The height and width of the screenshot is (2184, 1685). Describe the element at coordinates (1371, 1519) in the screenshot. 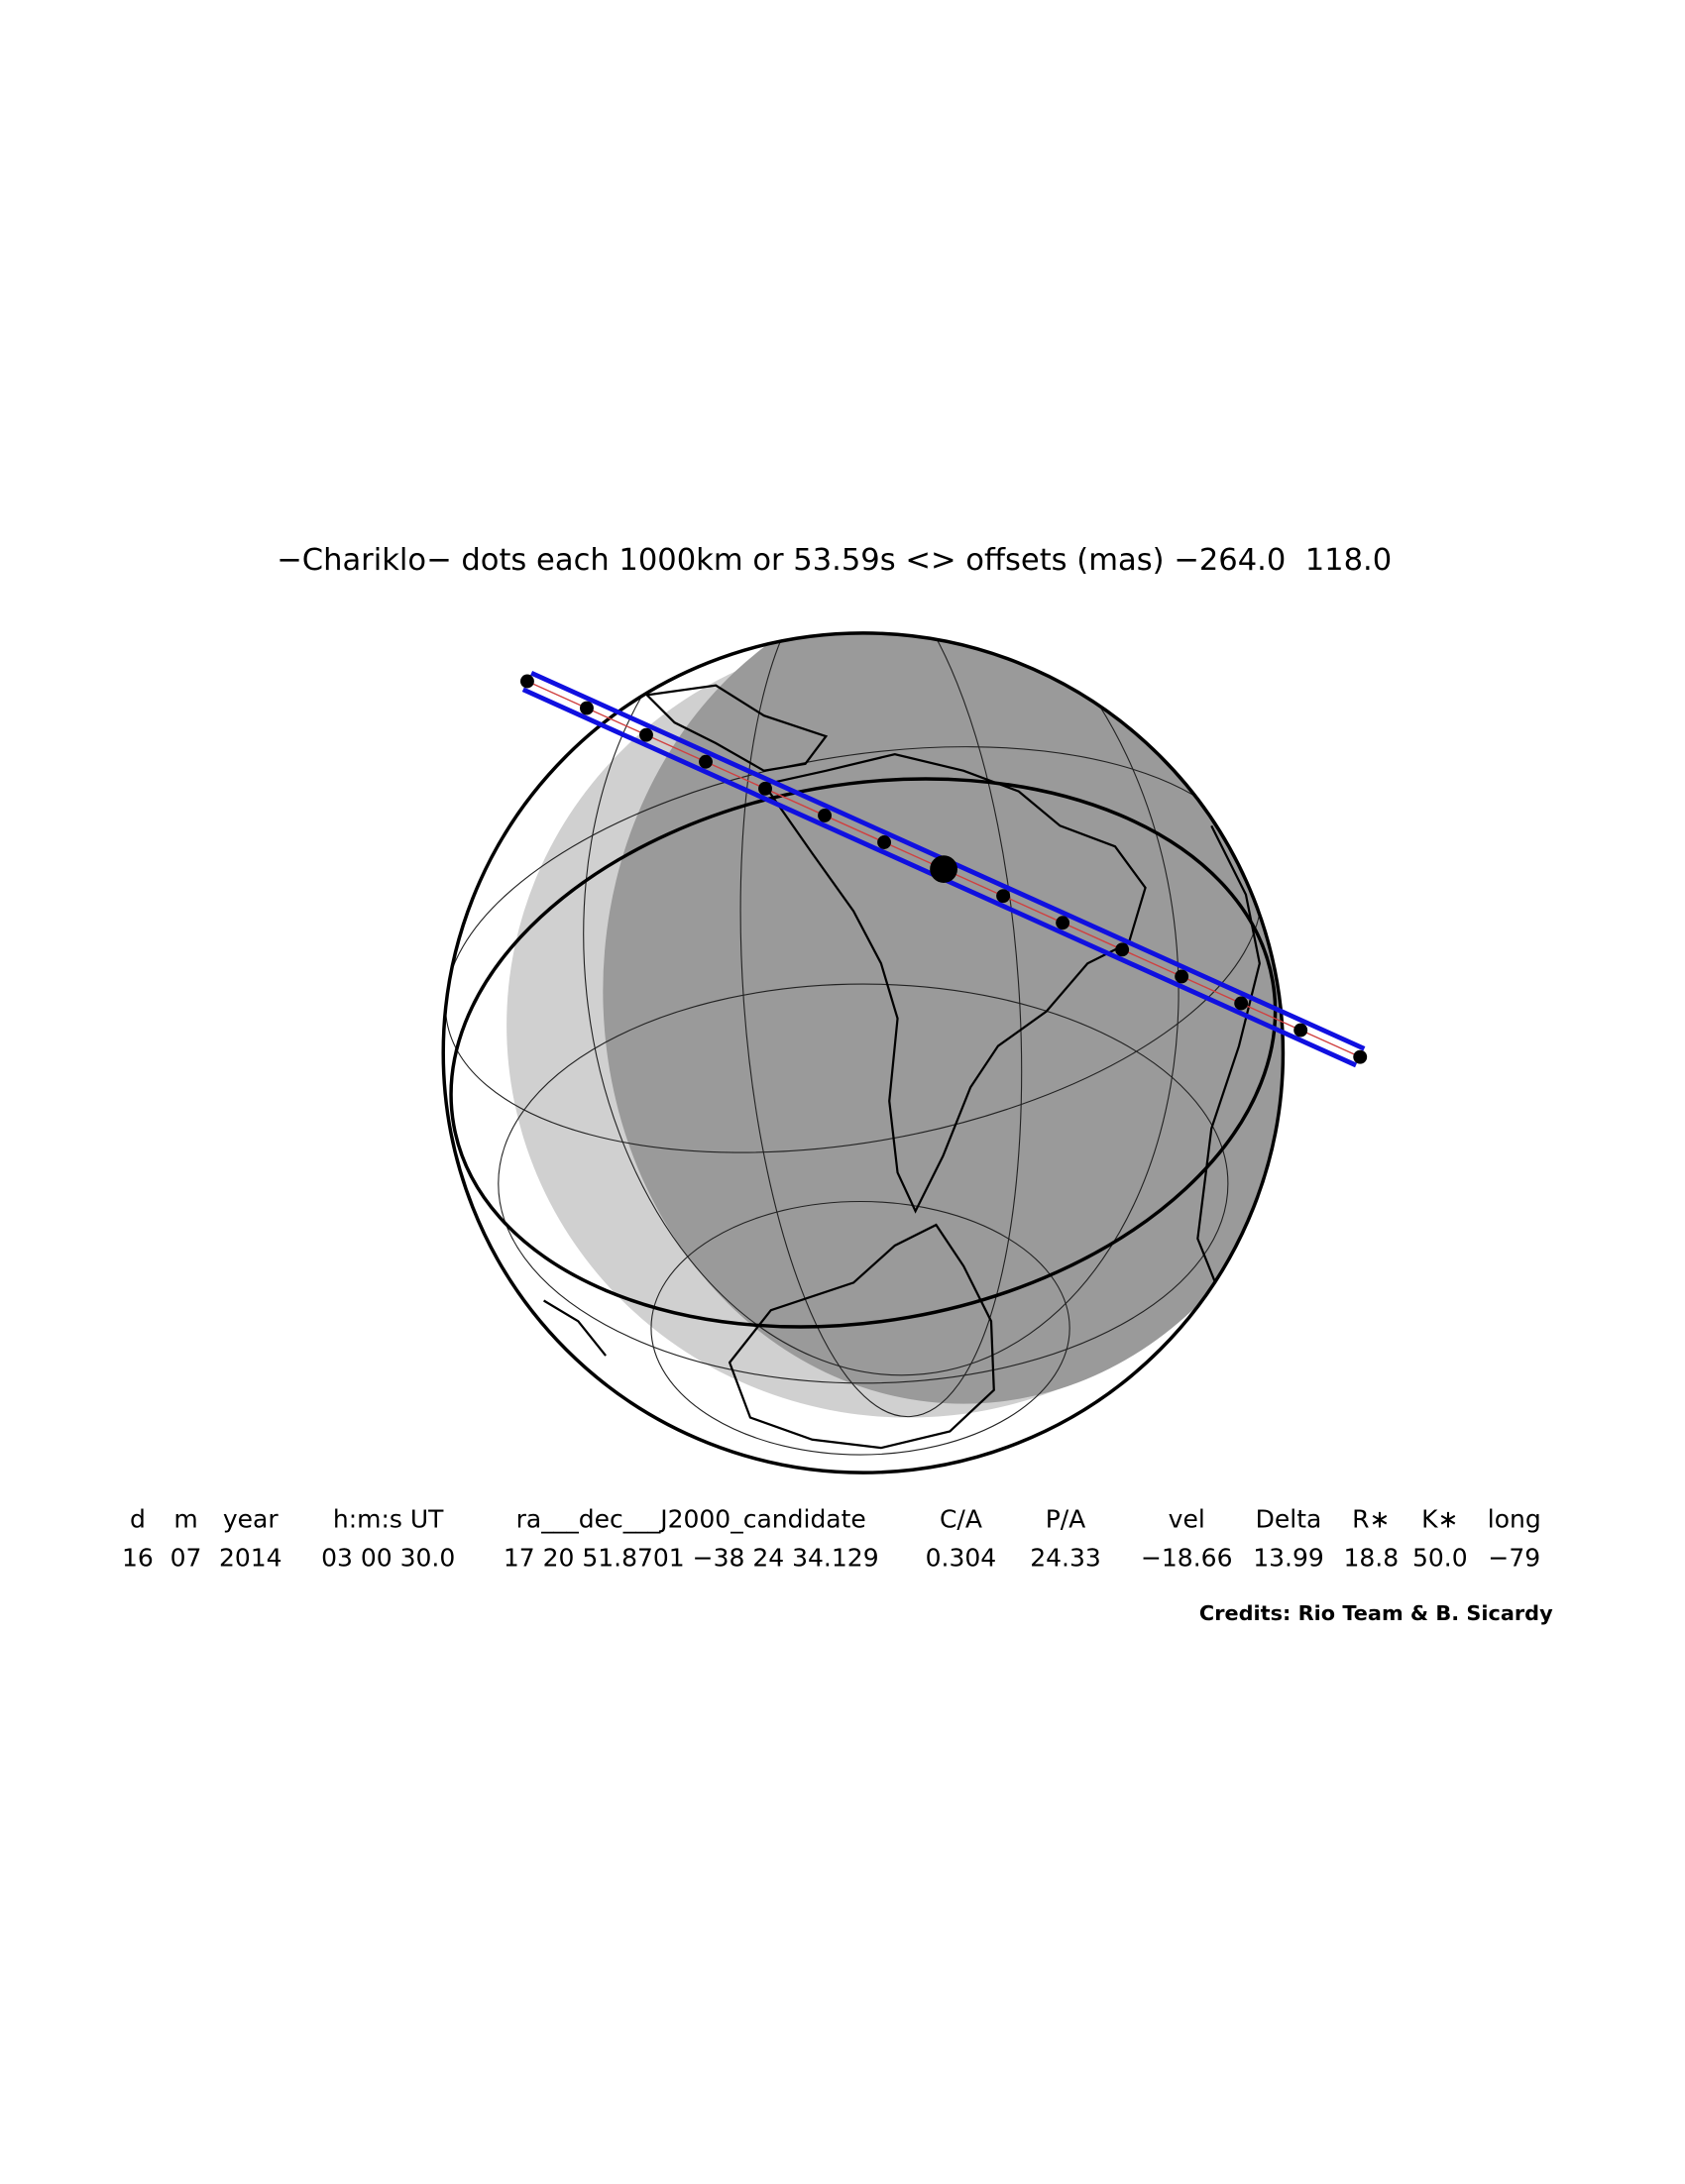

I see `table-header: R∗` at that location.